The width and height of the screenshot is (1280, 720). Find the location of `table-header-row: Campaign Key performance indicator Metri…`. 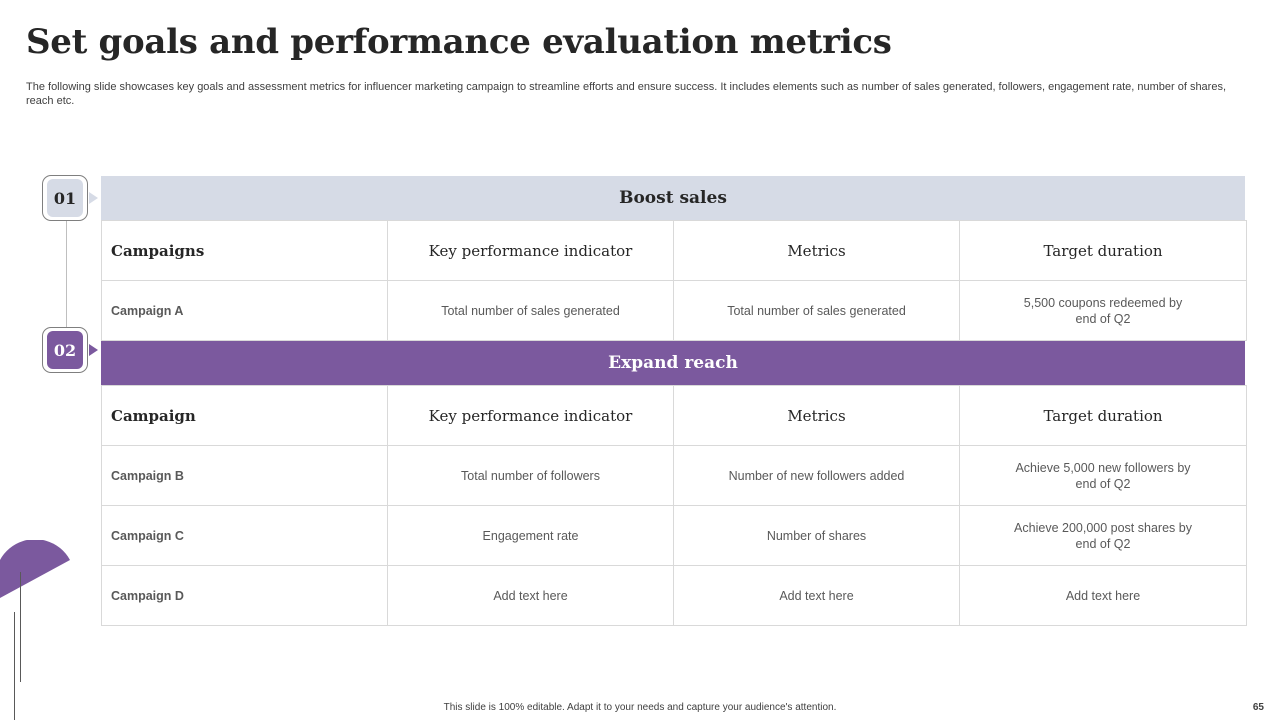

table-header-row: Campaign Key performance indicator Metri… is located at coordinates (674, 415).